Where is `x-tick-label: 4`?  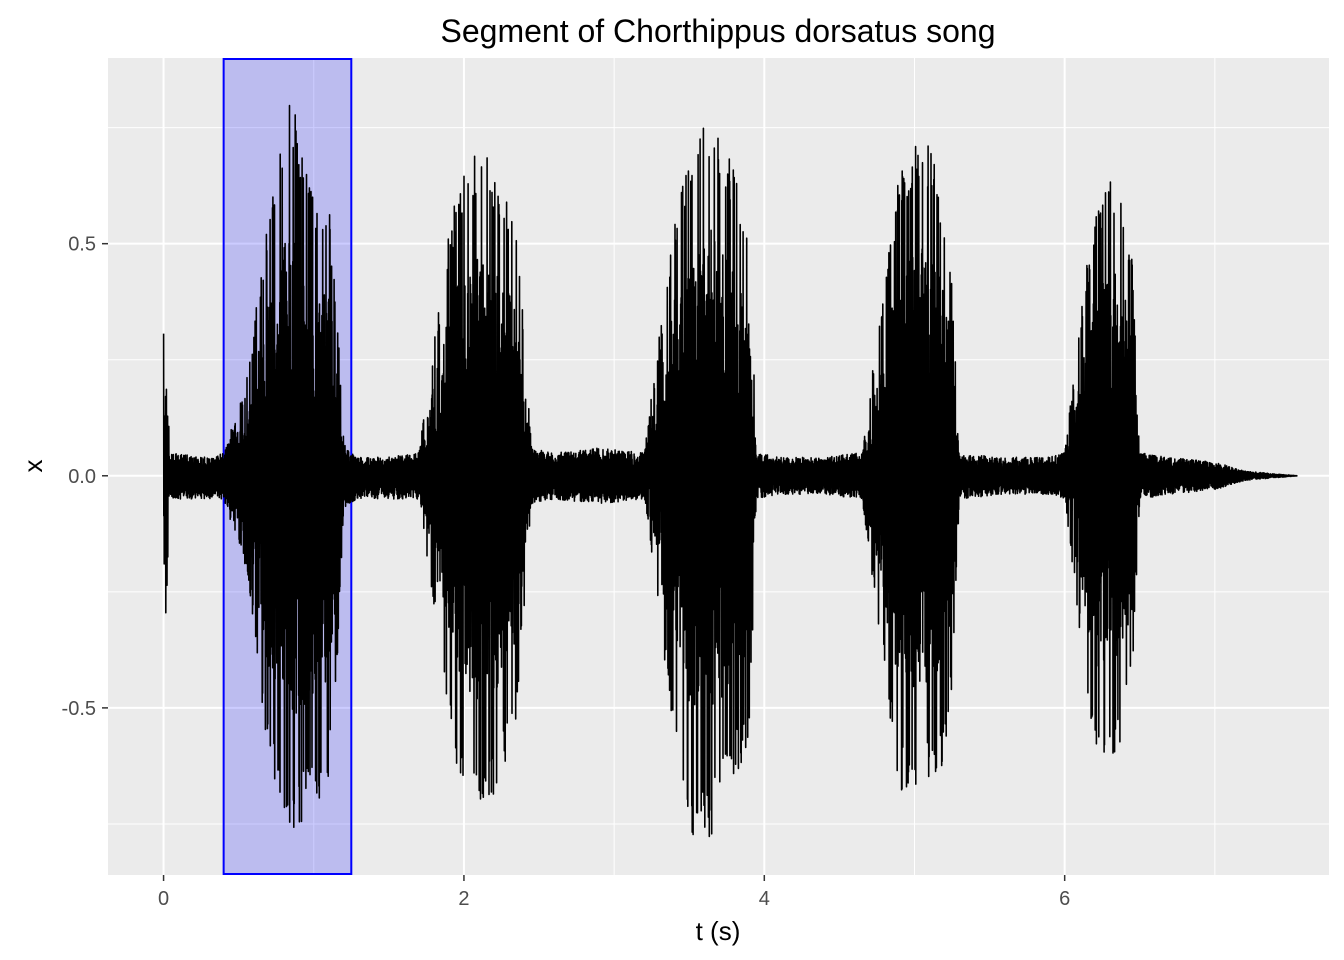
x-tick-label: 4 is located at coordinates (764, 899).